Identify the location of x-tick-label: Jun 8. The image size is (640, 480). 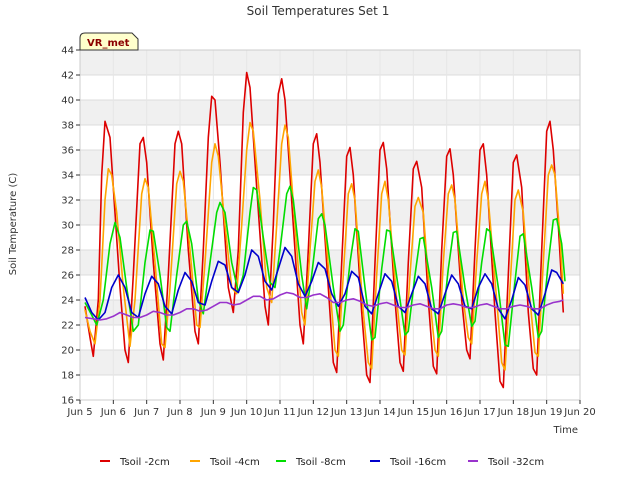
(179, 412).